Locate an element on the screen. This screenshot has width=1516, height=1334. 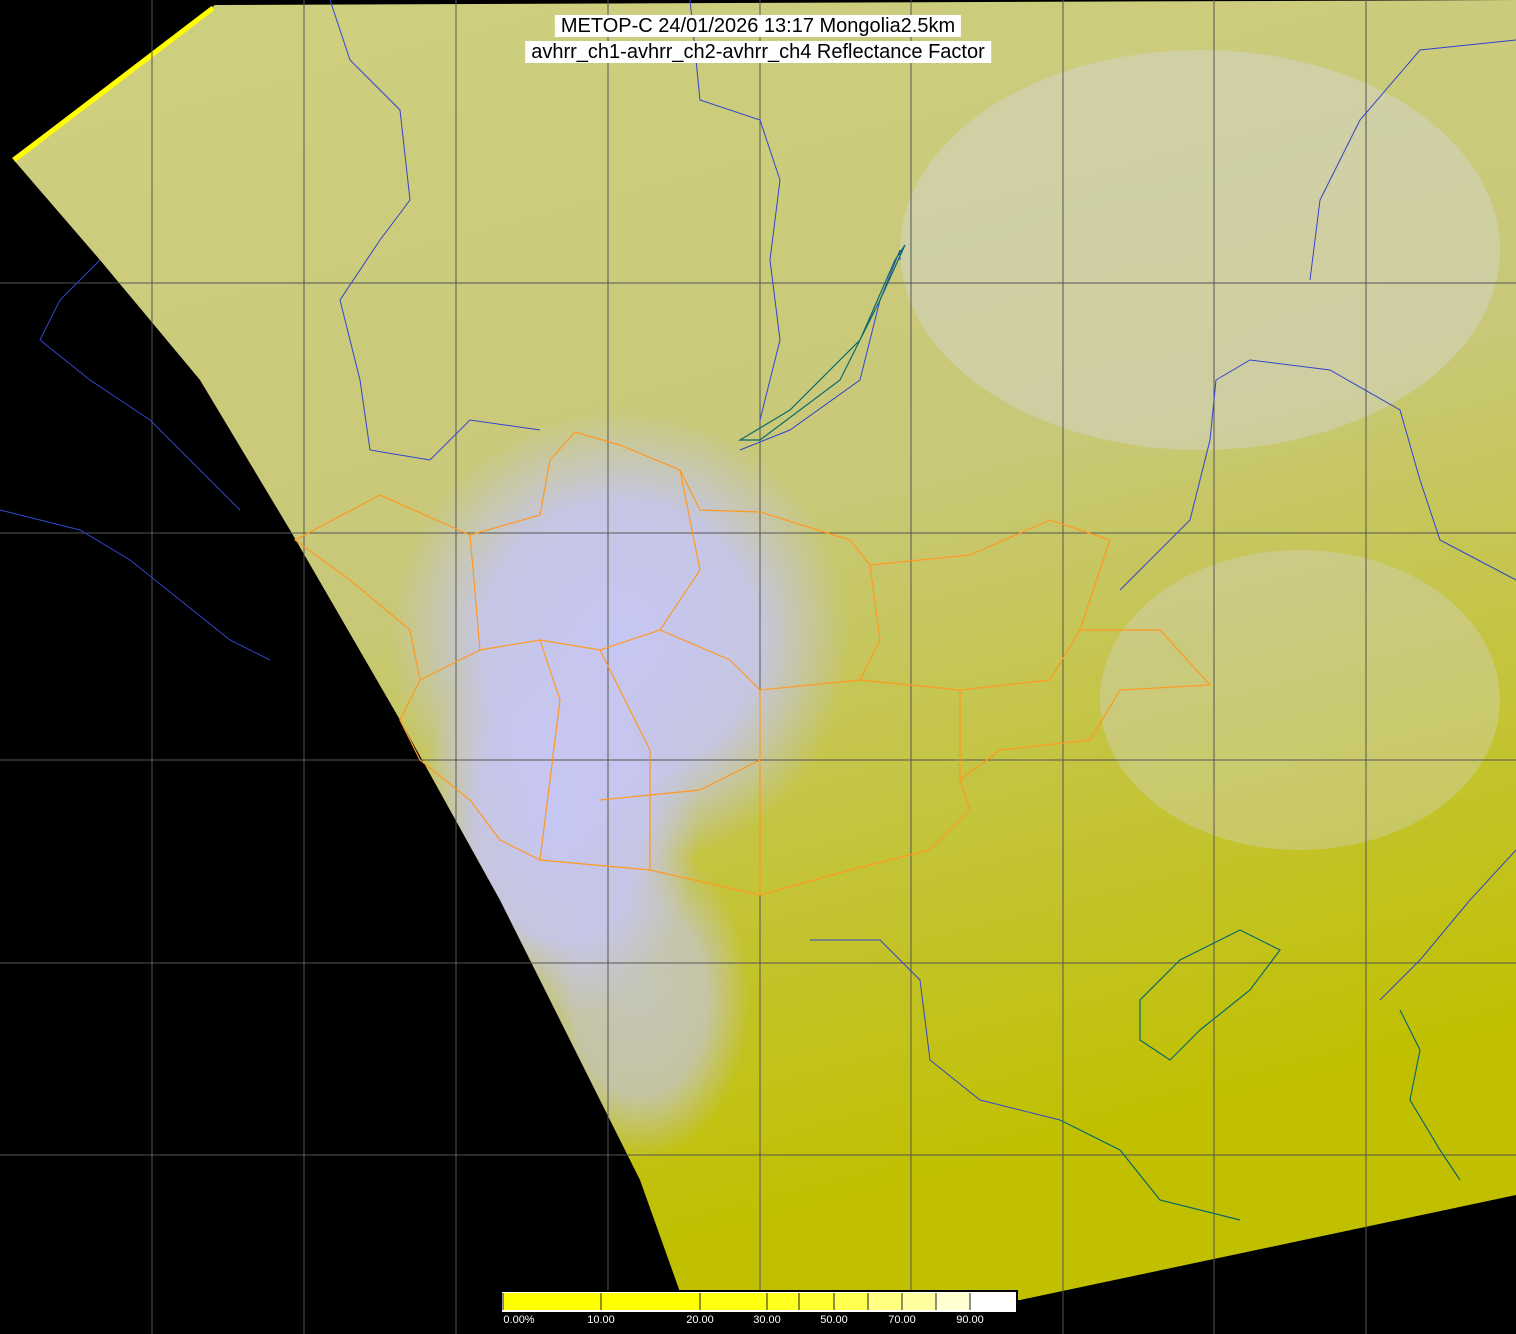
colorbar-tick-label: 70.00 is located at coordinates (902, 1320).